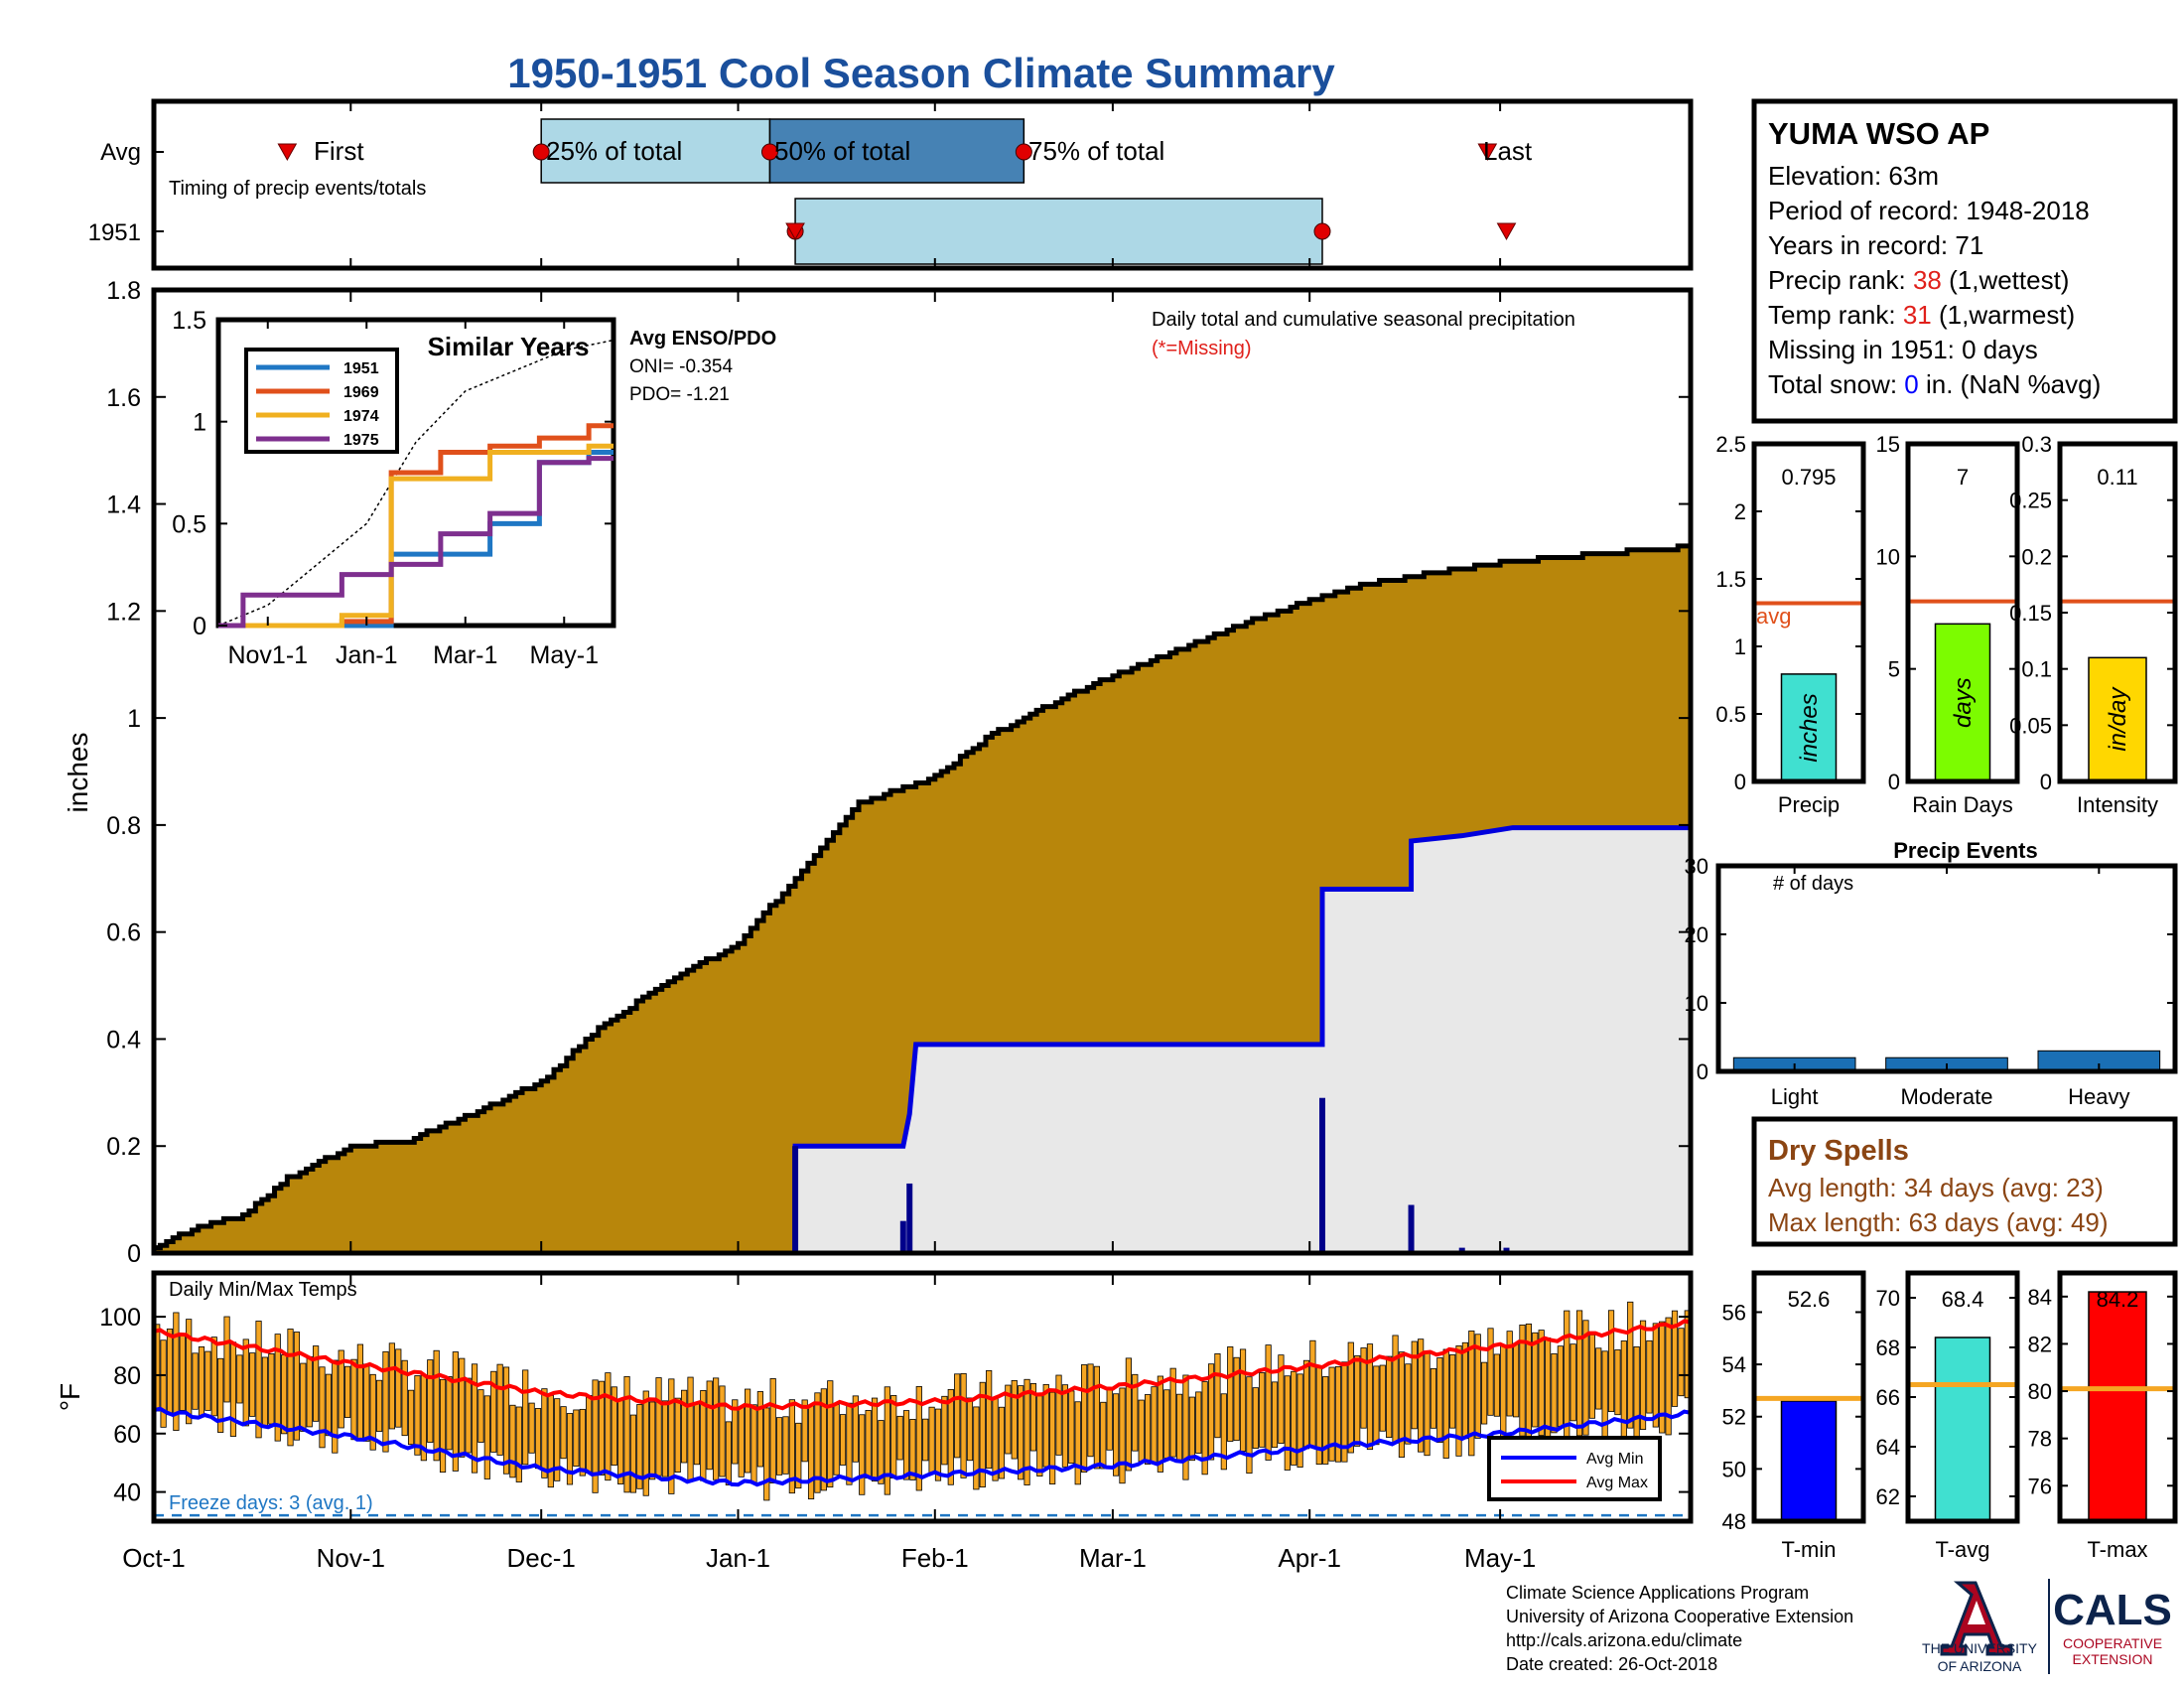 The height and width of the screenshot is (1688, 2184). Describe the element at coordinates (1903, 349) in the screenshot. I see `station-missing: Missing in 1951: 0 days` at that location.